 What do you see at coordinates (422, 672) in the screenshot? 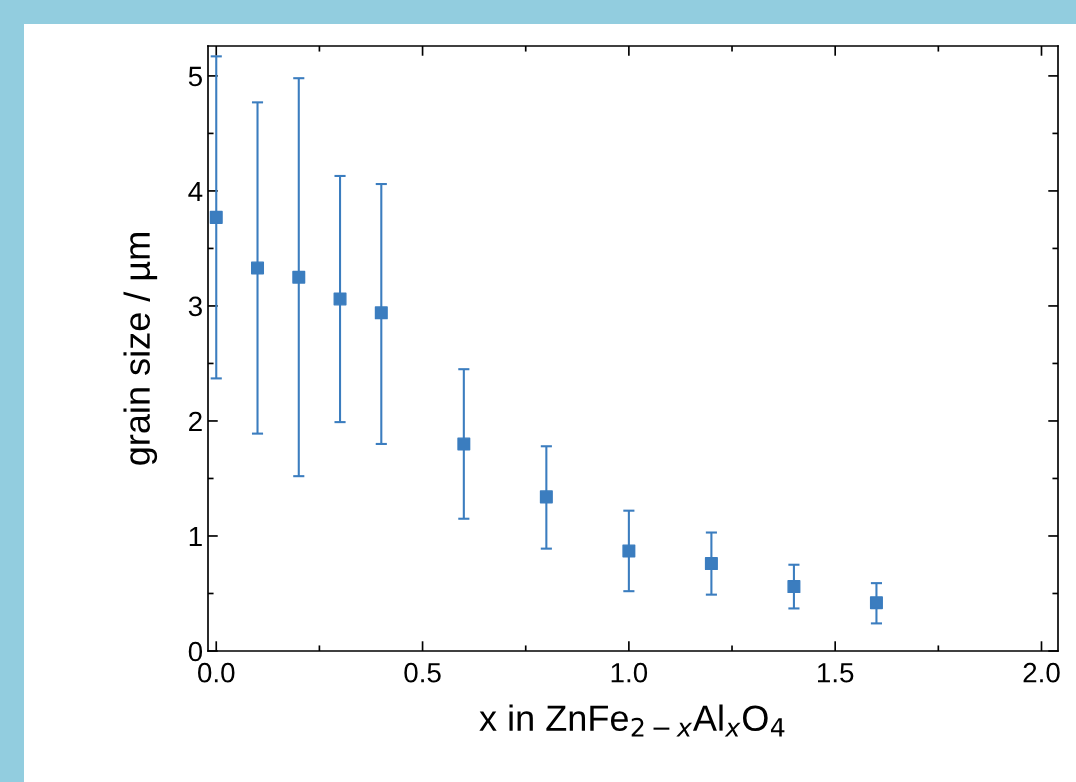
I see `x-tick-label: 0.5` at bounding box center [422, 672].